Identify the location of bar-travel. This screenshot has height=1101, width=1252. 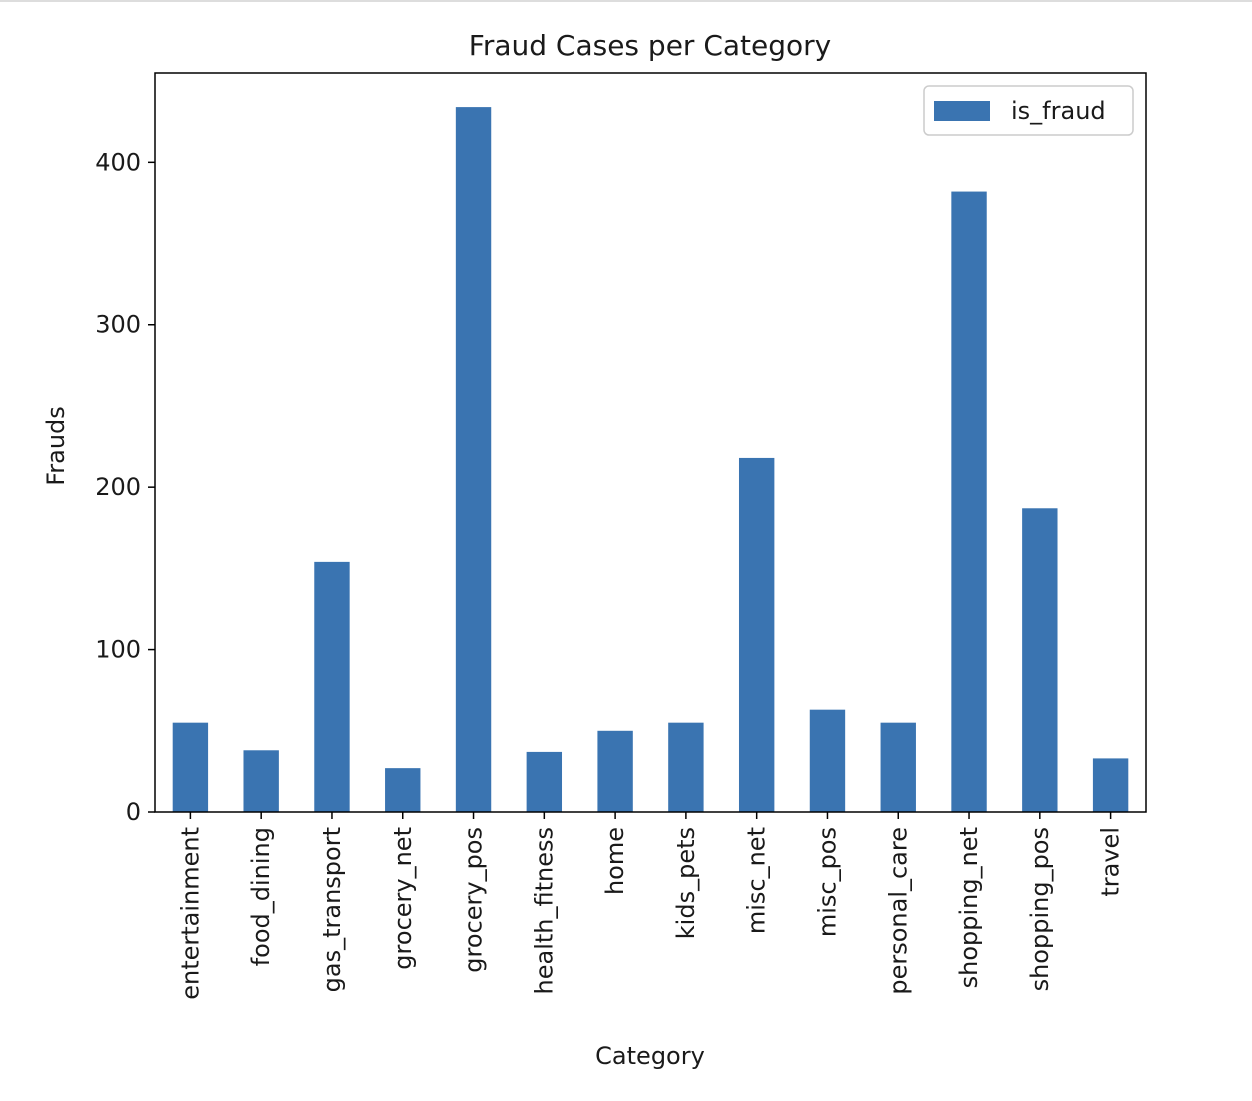
(1110, 785).